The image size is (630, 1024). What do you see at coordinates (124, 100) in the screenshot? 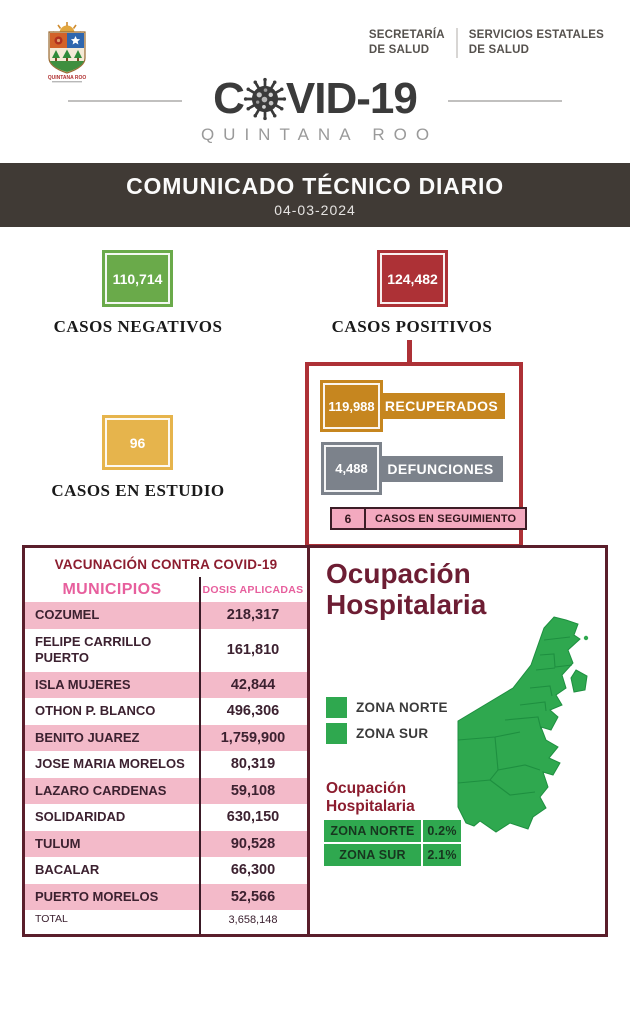
I see `left-rule` at bounding box center [124, 100].